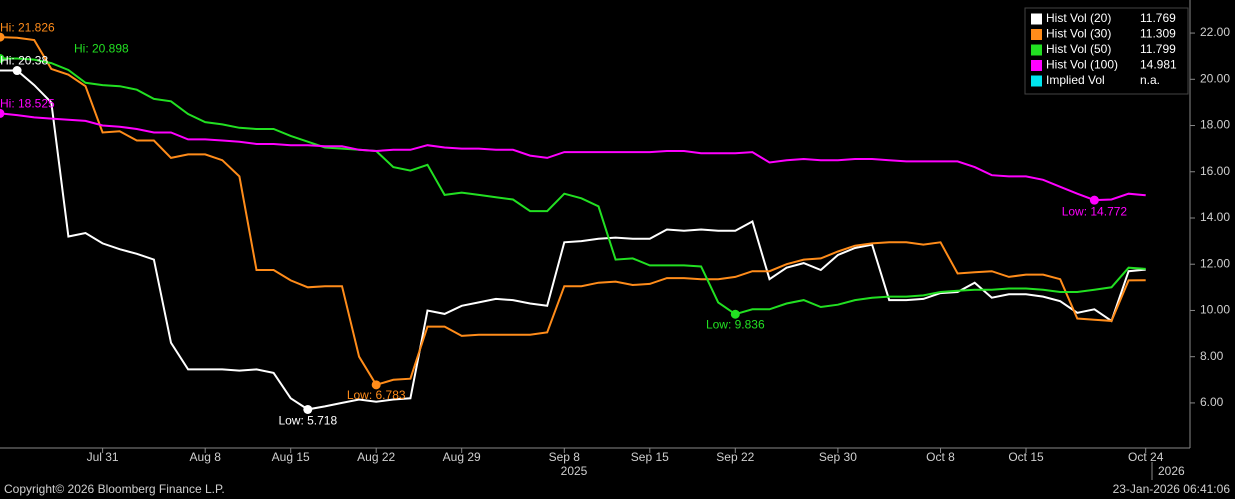  What do you see at coordinates (1095, 211) in the screenshot?
I see `annotation: Low: 14.772` at bounding box center [1095, 211].